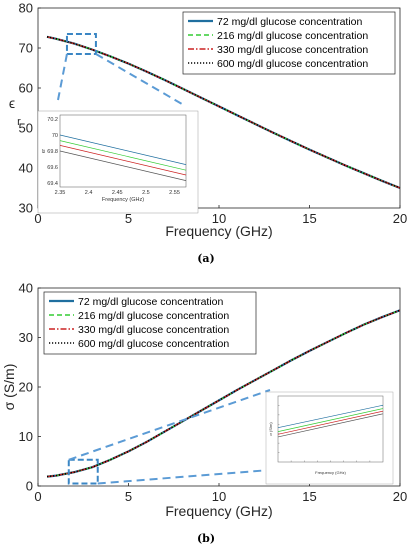 The image size is (412, 550). I want to click on inset-y-tick-label: 69.8, so click(52, 152).